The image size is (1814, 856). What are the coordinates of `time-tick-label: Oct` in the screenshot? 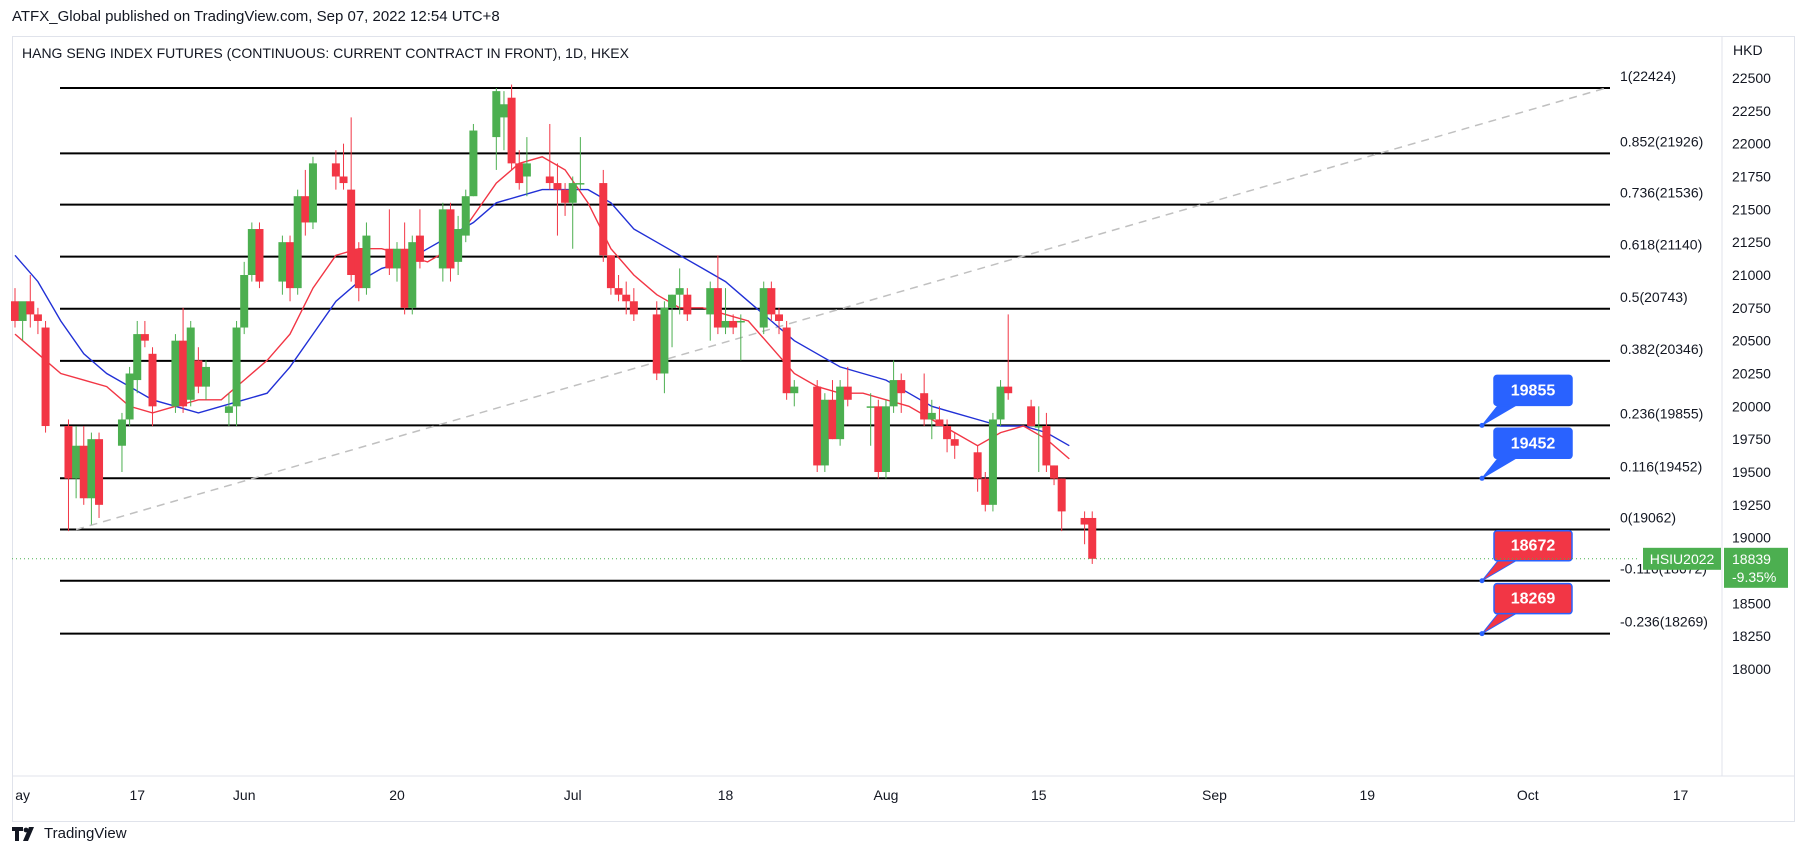 It's located at (1528, 795).